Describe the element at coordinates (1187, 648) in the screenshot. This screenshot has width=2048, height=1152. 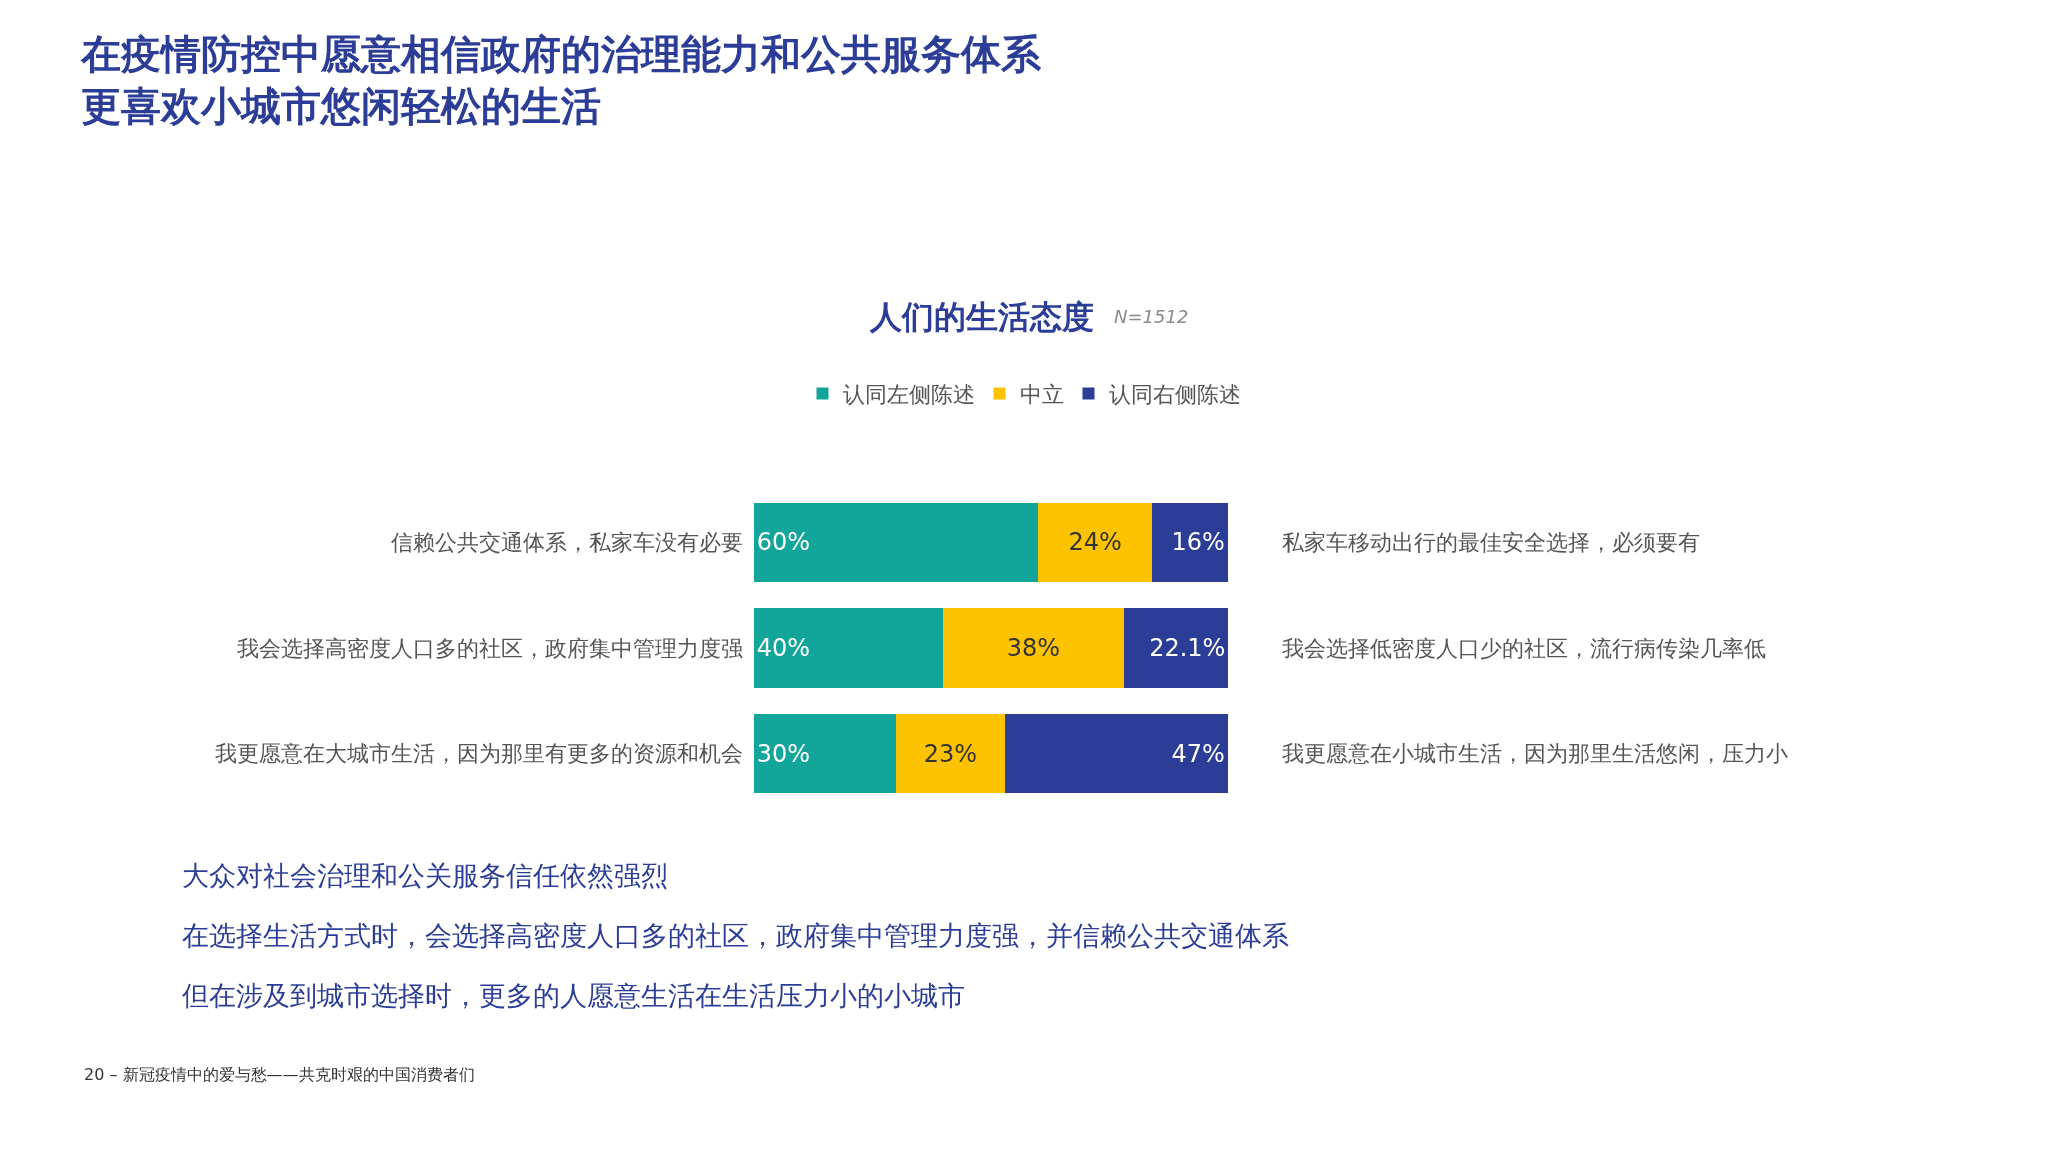
I see `data-label: 22.1%` at that location.